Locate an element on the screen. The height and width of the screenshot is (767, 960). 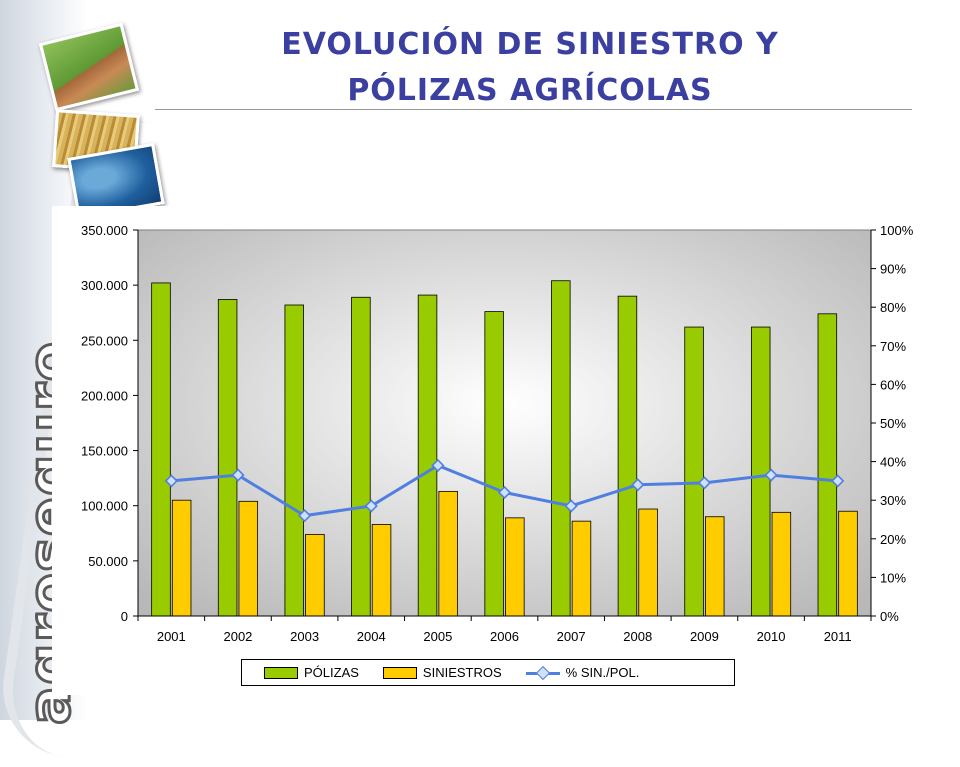
x-tick-label-2004: 2004 is located at coordinates (371, 636).